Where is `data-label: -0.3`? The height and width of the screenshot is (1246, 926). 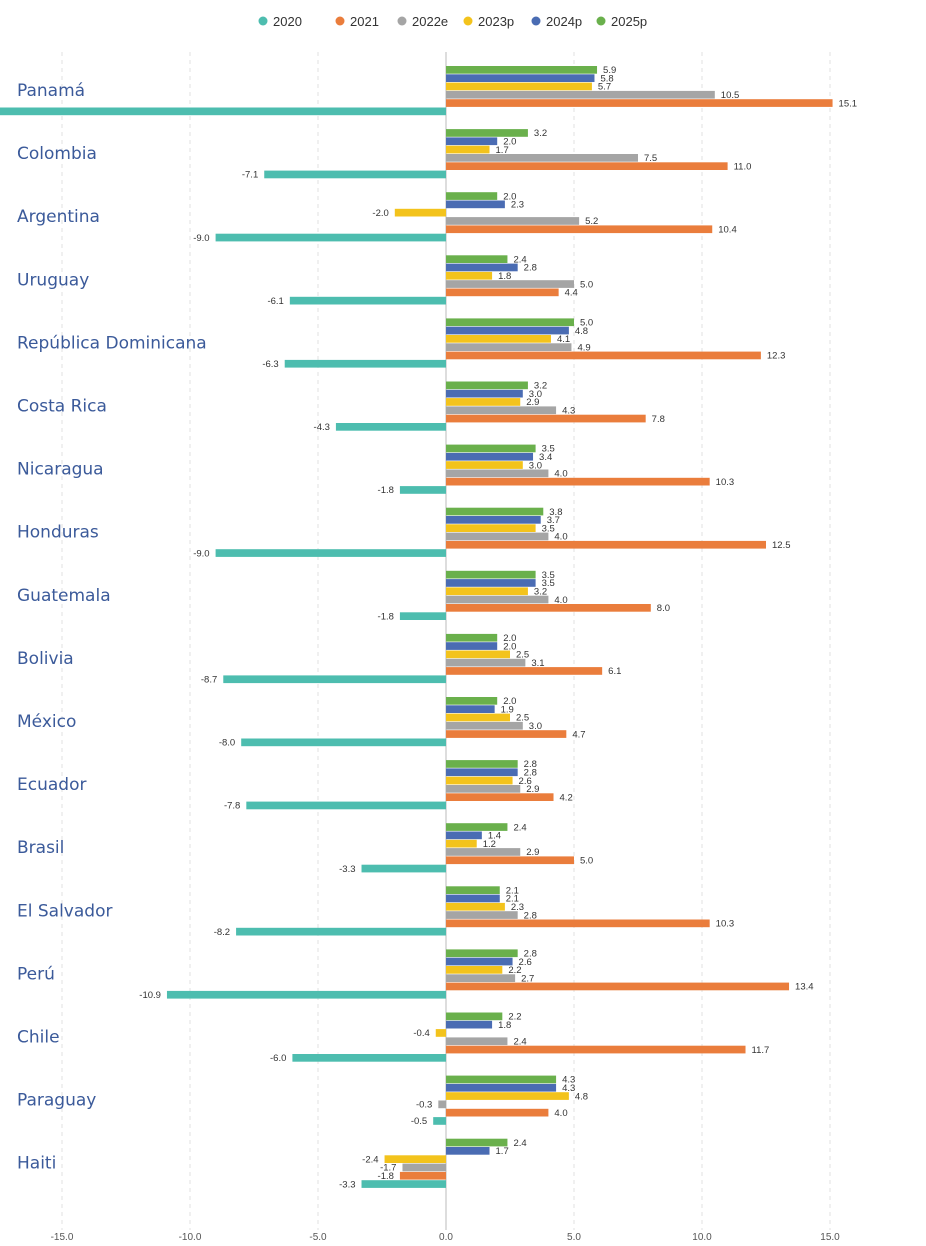
data-label: -0.3 is located at coordinates (424, 1105).